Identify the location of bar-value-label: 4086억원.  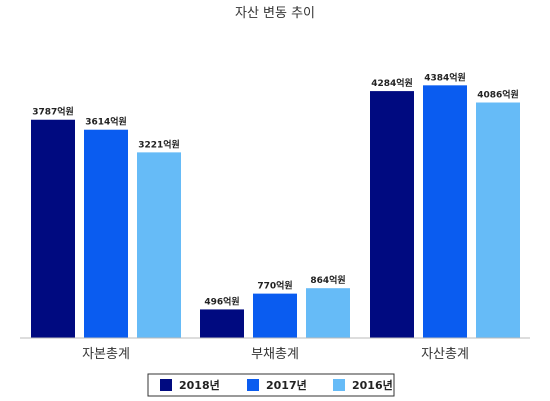
(498, 95).